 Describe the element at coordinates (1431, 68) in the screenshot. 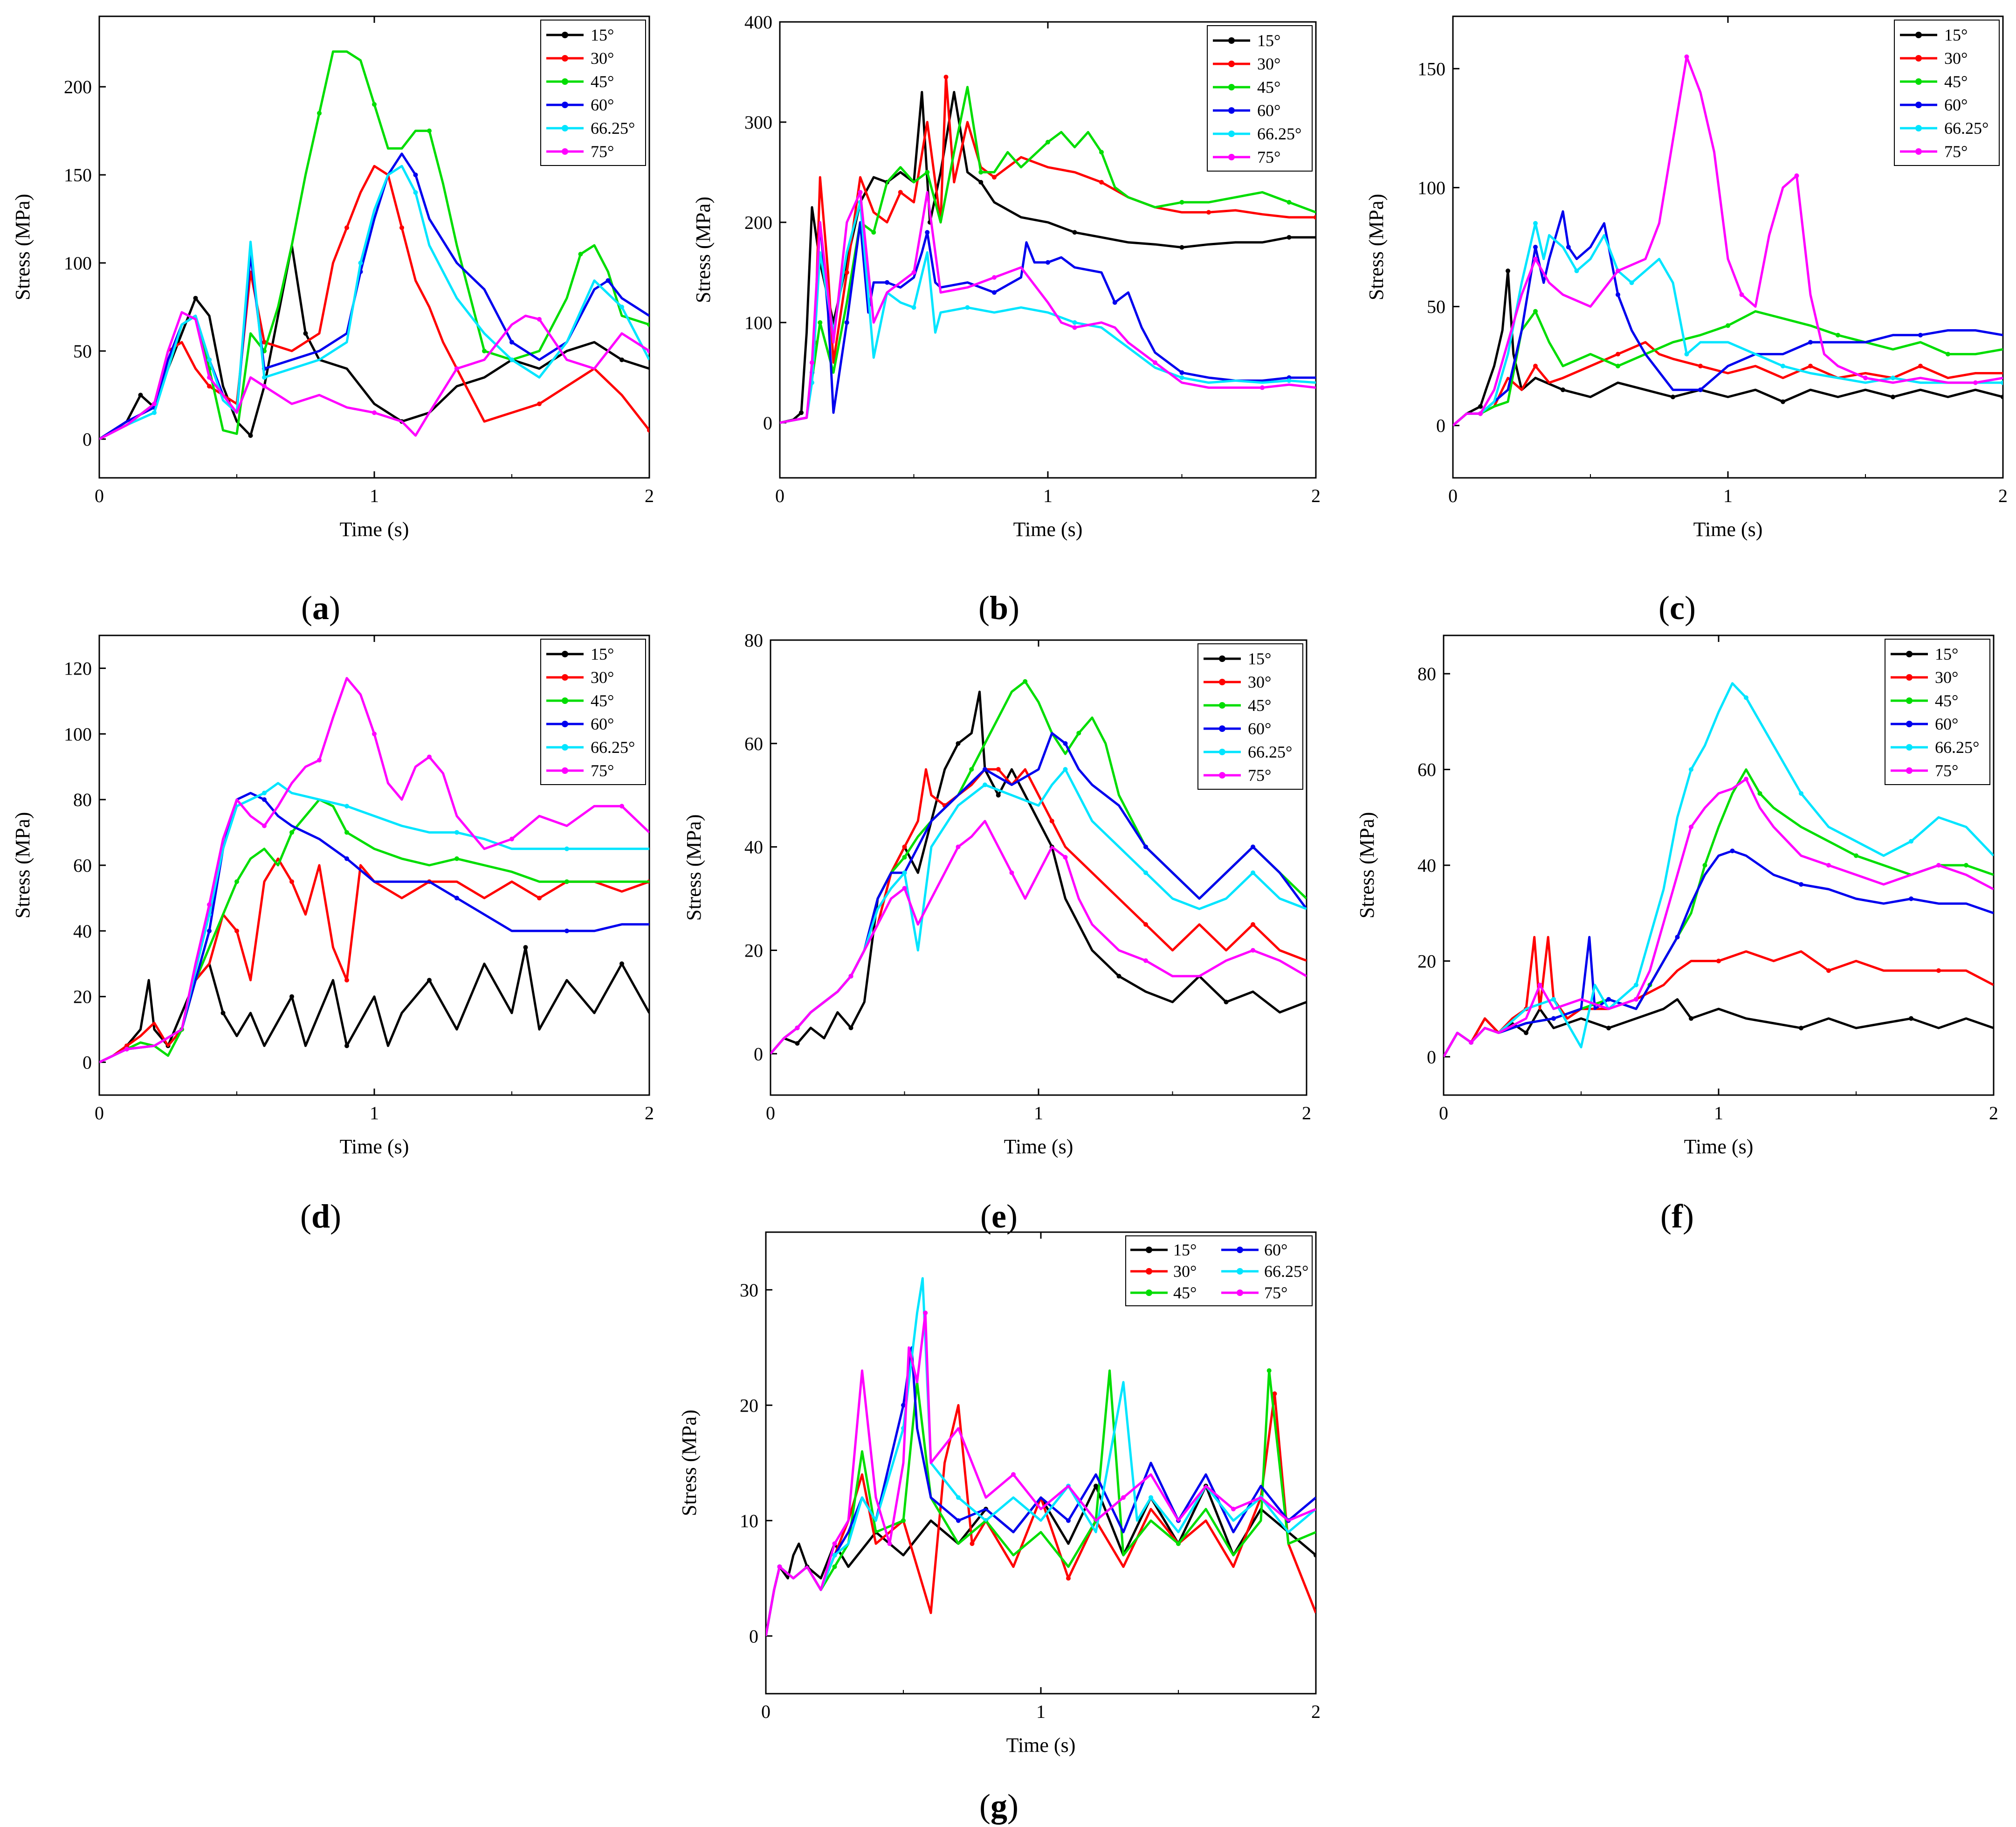

I see `y-tick-label: 150` at that location.